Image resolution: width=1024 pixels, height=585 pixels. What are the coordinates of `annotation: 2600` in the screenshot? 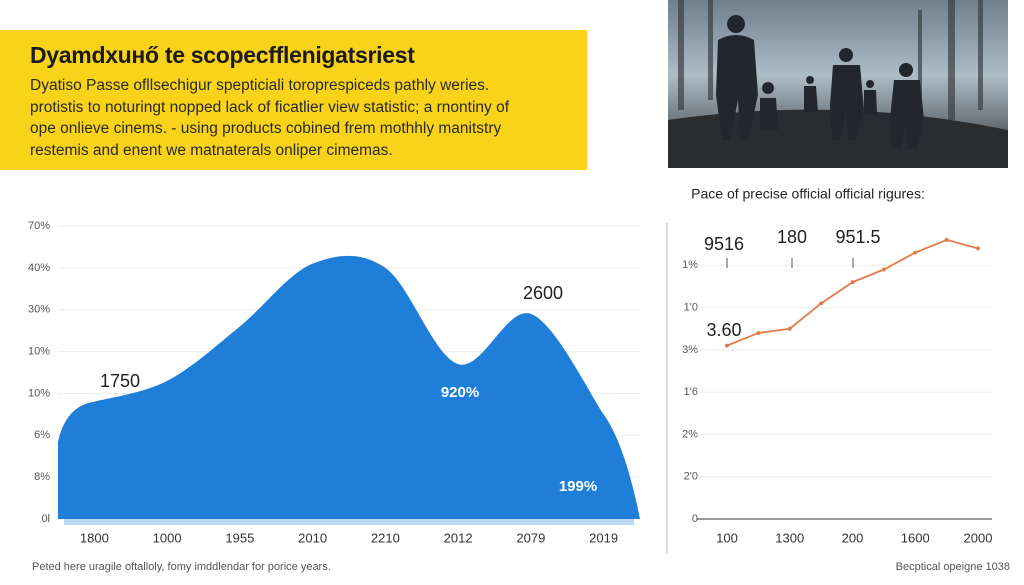 It's located at (543, 293).